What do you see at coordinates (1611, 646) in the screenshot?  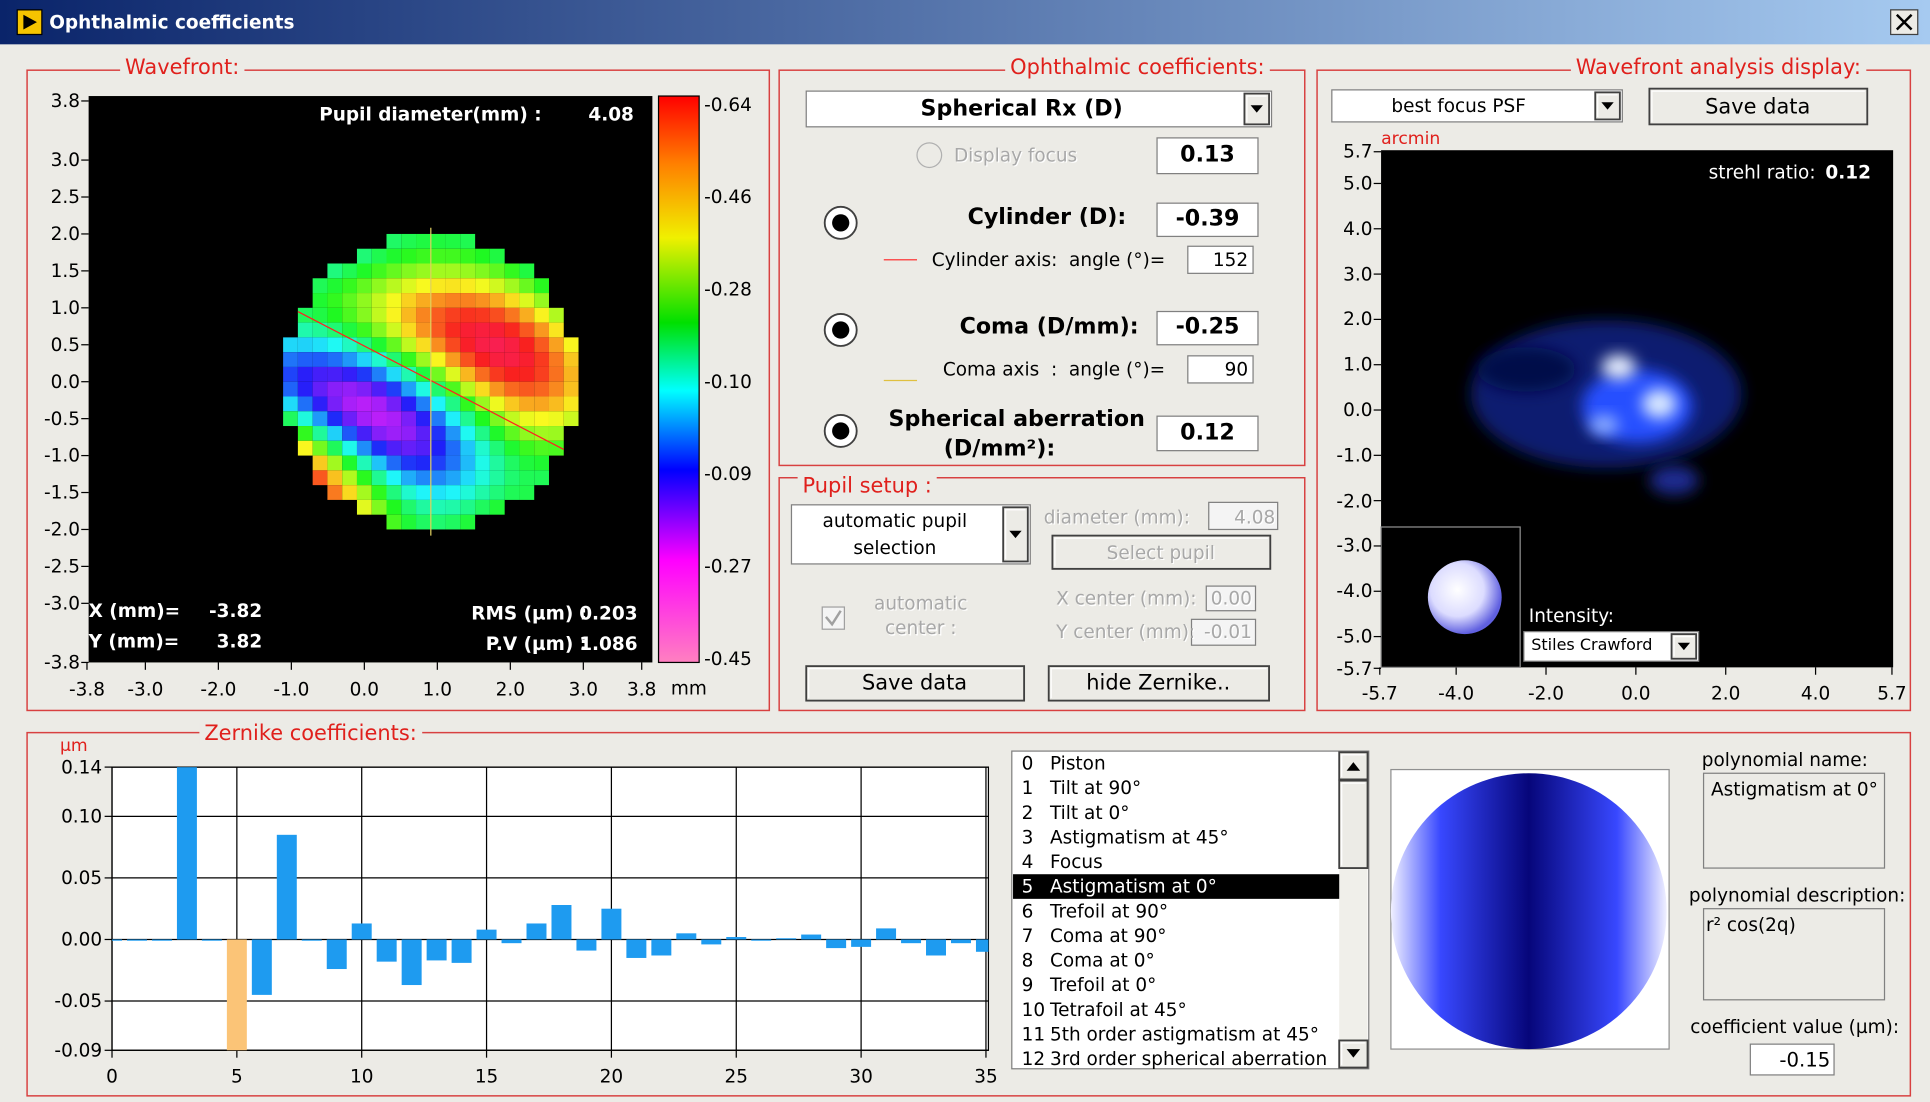 I see `intensity-dropdown` at bounding box center [1611, 646].